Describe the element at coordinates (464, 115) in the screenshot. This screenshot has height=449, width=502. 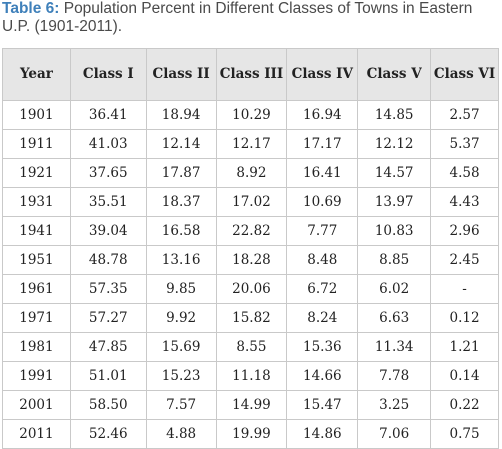
I see `value-cell: 2.57` at that location.